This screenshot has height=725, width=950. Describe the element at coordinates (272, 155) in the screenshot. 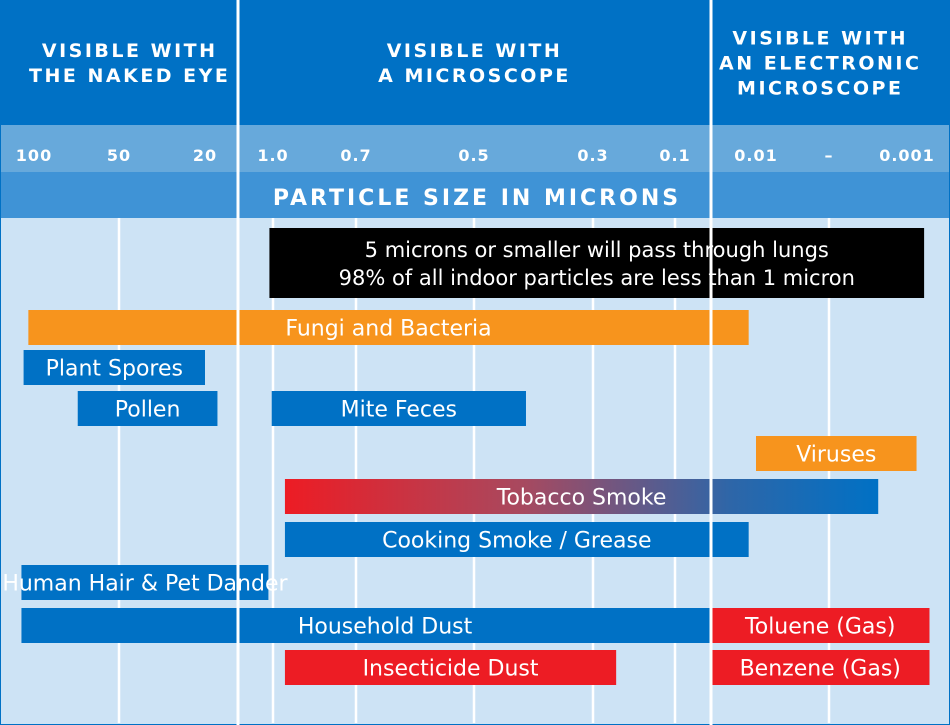

I see `tick-label-1-0: 1.0` at that location.